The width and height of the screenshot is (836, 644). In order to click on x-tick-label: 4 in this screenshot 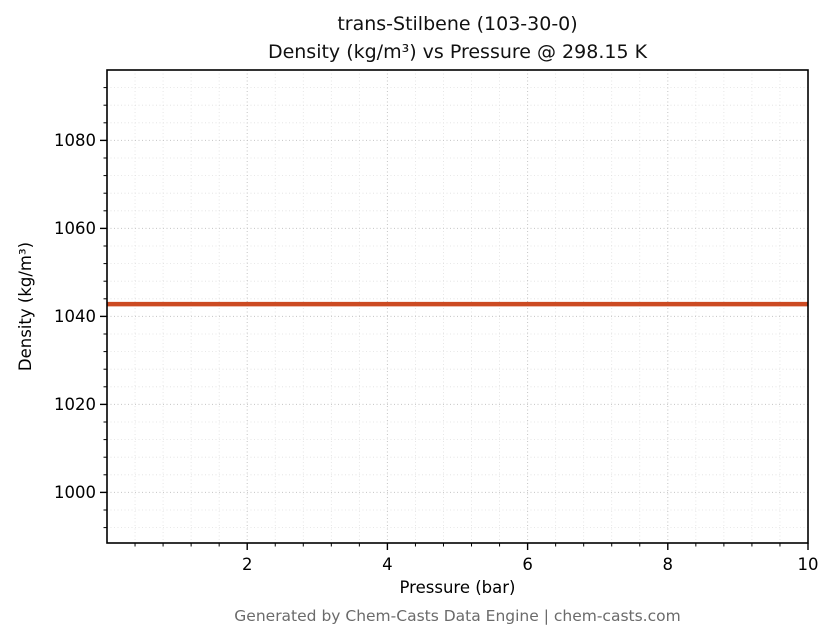, I will do `click(387, 564)`.